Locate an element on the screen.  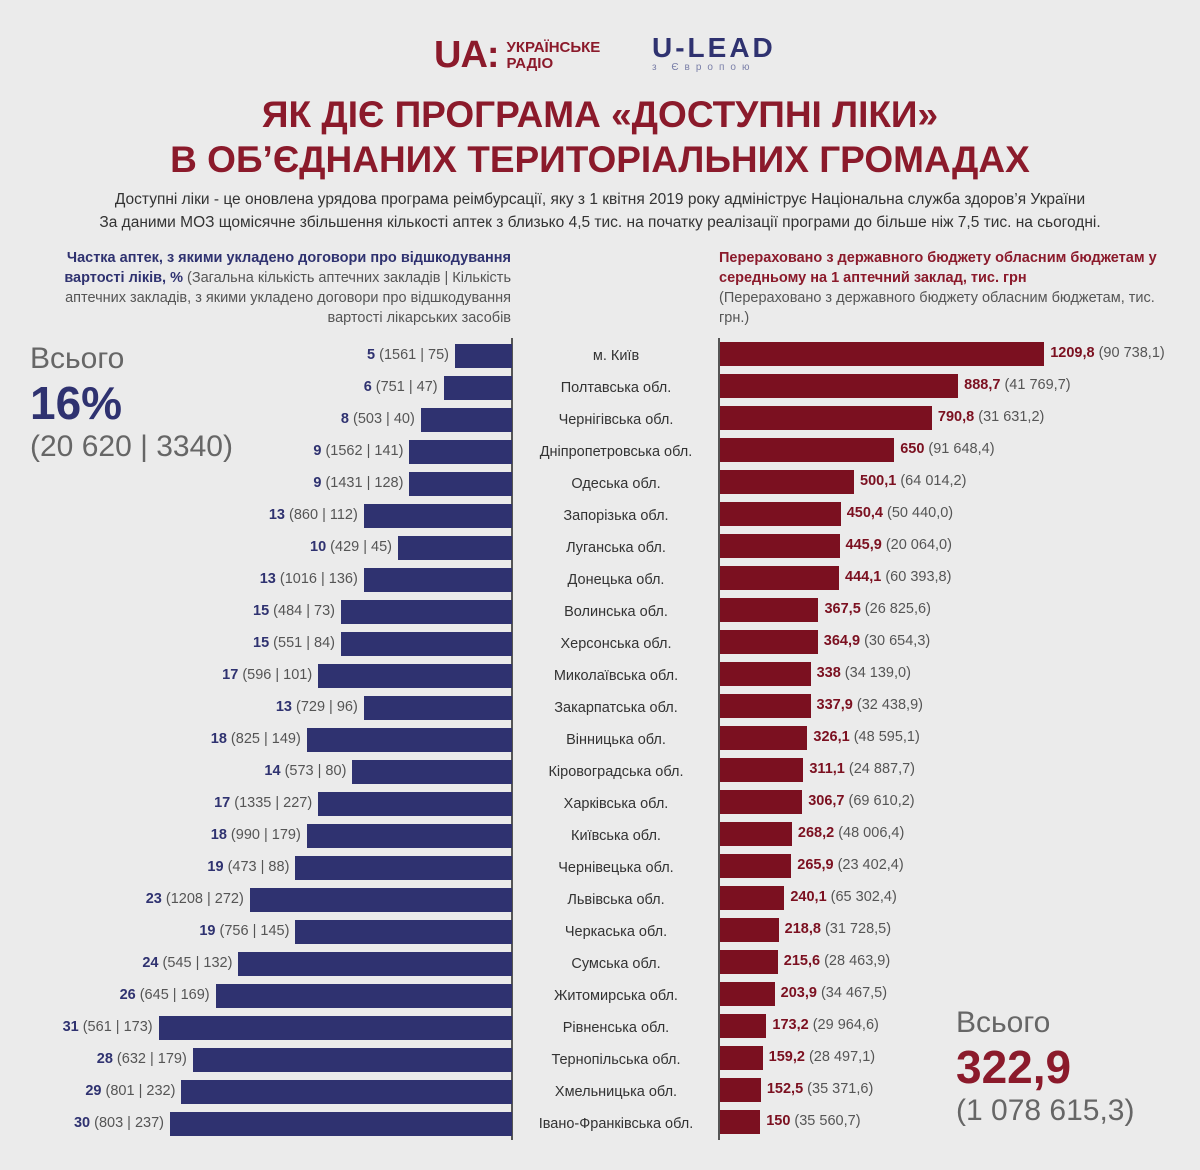
right-value-label: 240,1 (65 302,4) is located at coordinates (843, 897).